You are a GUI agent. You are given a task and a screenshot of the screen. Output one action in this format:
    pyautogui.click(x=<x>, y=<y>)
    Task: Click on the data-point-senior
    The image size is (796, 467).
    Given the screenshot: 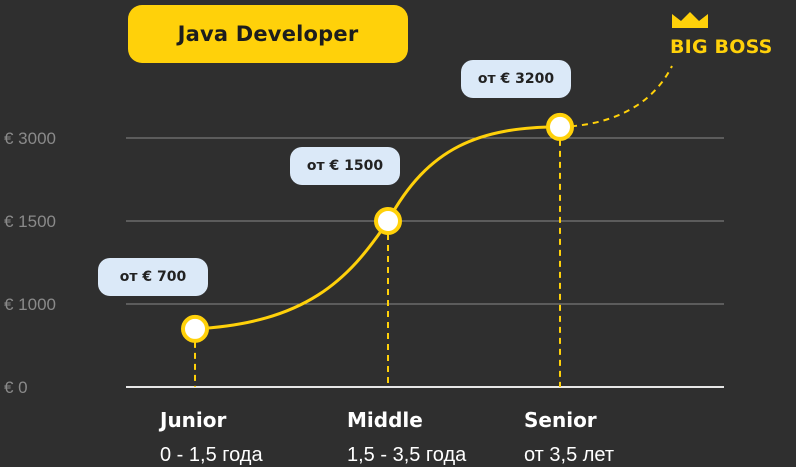 What is the action you would take?
    pyautogui.click(x=560, y=126)
    